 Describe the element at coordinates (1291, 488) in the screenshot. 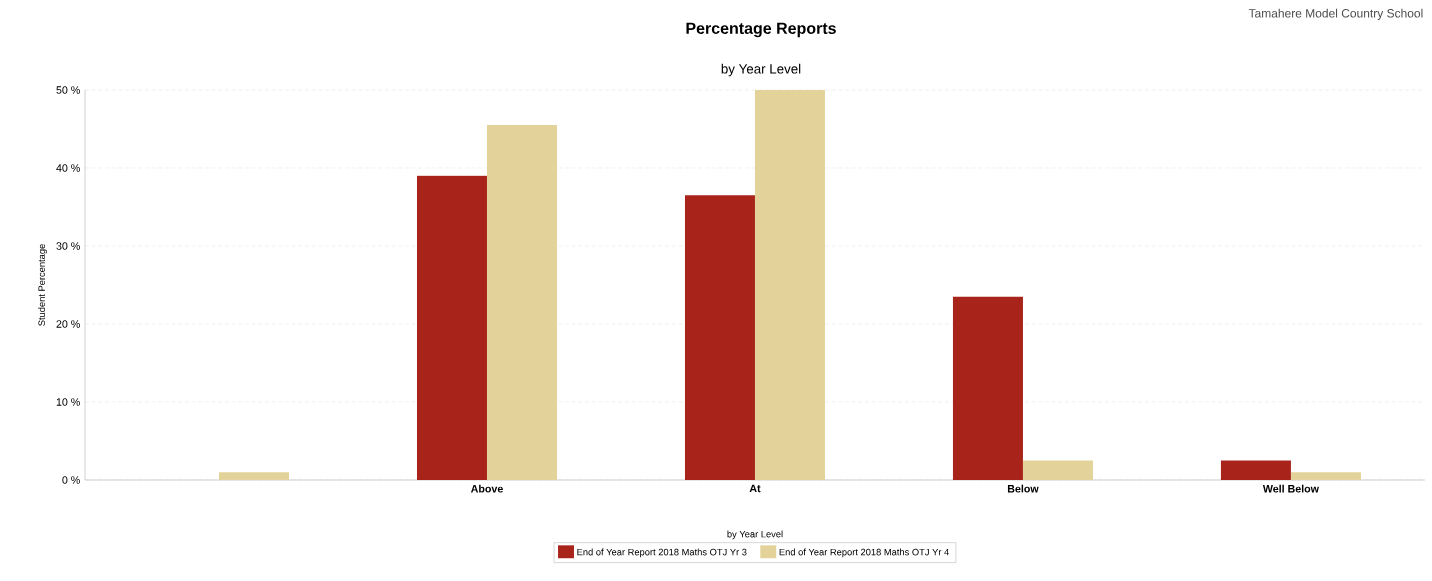

I see `x-tick-label: Well Below` at that location.